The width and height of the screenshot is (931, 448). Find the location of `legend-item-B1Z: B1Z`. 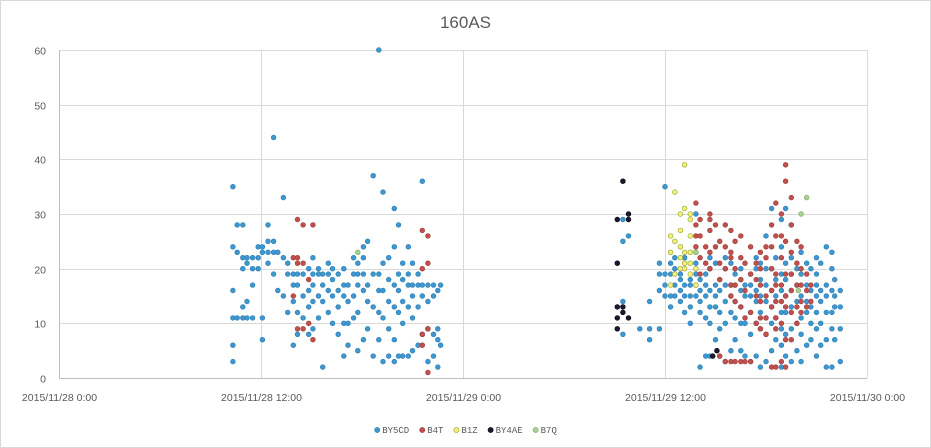

legend-item-B1Z: B1Z is located at coordinates (465, 431).